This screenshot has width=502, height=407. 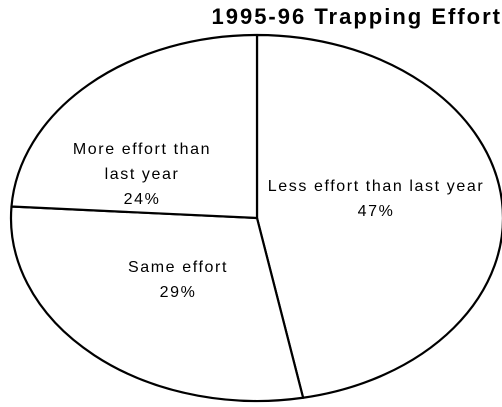 I want to click on slice-label: Less effort than last year, so click(x=376, y=186).